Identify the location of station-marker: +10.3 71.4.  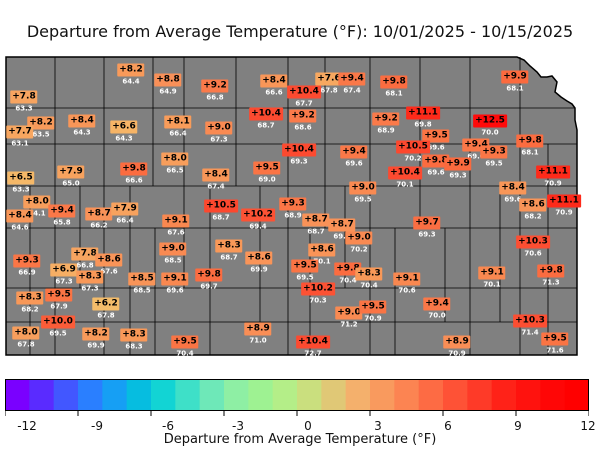
(530, 323).